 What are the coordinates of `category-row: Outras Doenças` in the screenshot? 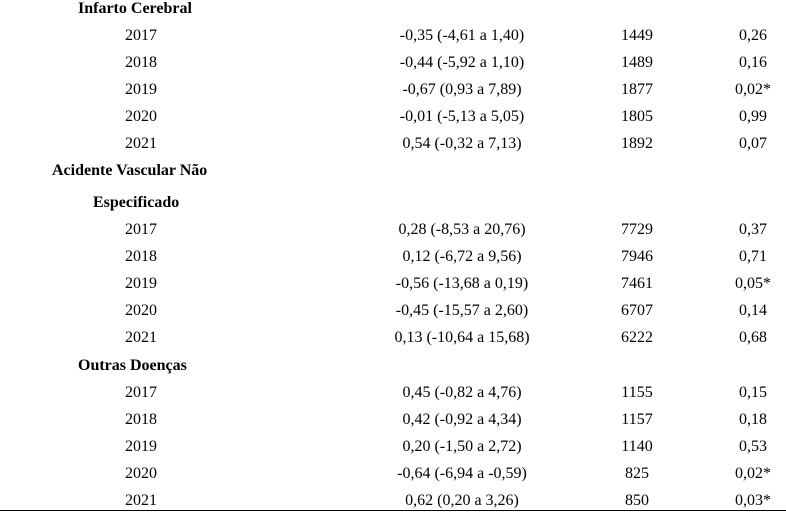 It's located at (393, 365).